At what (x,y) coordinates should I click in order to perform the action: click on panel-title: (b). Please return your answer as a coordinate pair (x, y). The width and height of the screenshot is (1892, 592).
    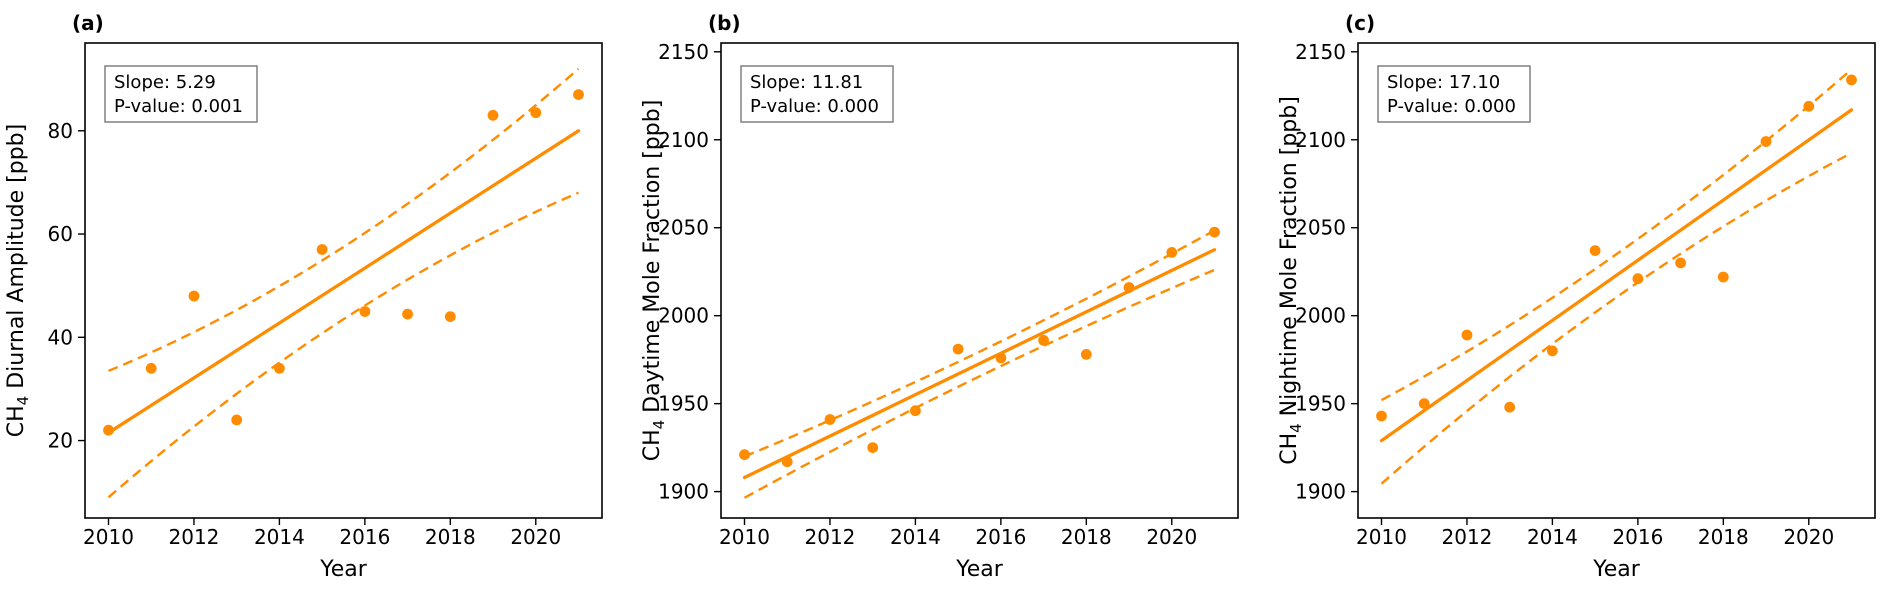
    Looking at the image, I should click on (724, 23).